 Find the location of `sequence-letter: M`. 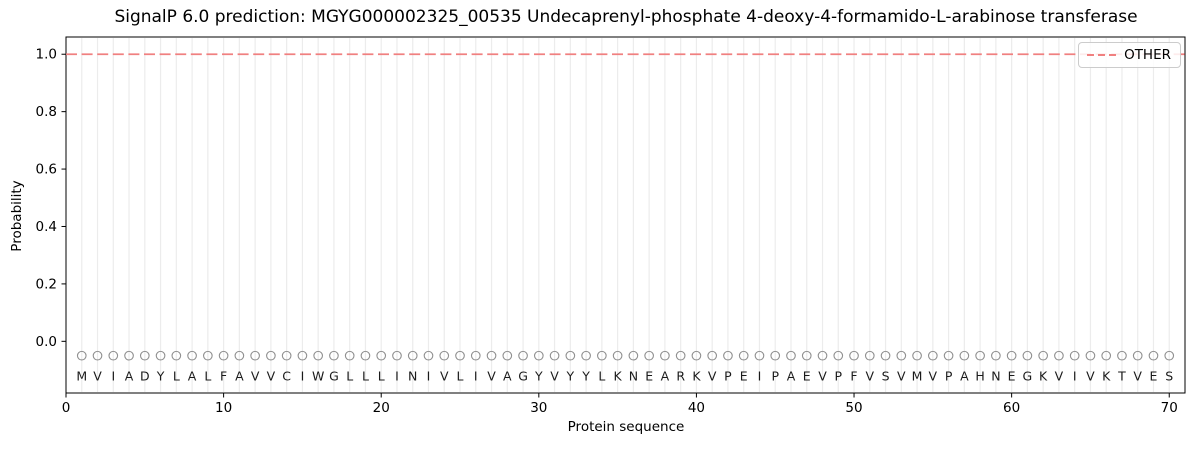

sequence-letter: M is located at coordinates (81, 376).